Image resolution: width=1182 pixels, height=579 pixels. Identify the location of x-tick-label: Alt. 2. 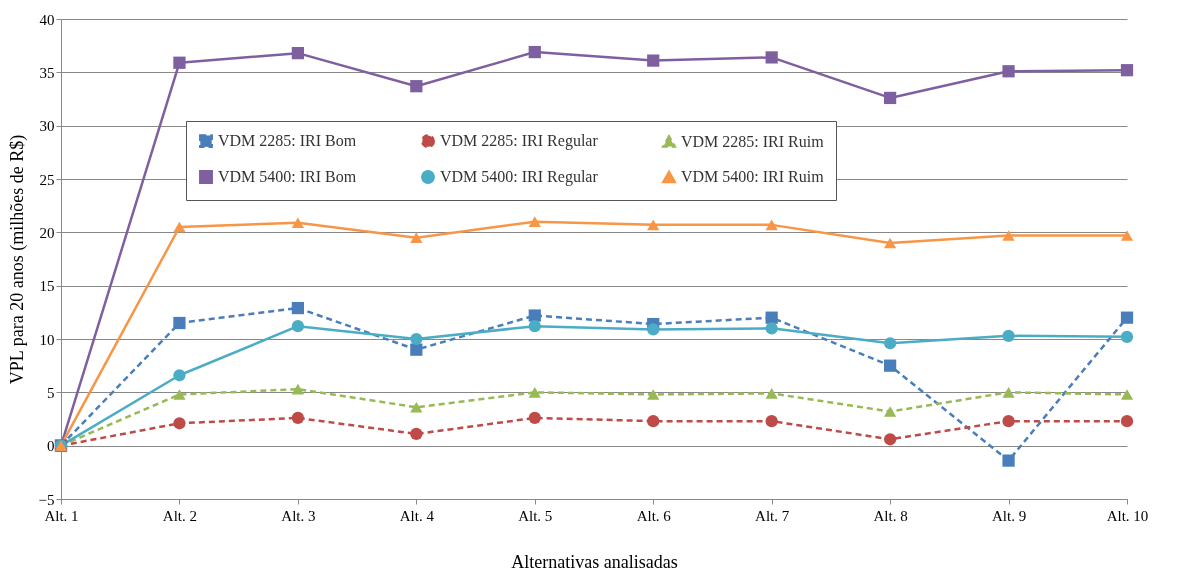
(180, 515).